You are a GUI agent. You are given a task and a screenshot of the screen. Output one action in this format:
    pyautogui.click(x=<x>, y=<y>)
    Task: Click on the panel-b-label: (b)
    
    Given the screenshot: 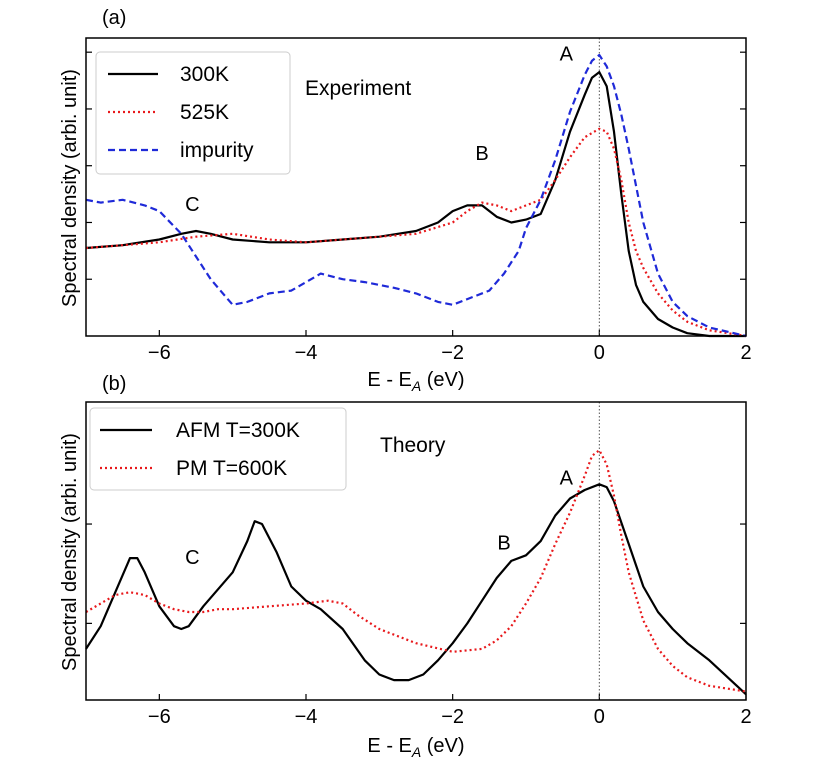 What is the action you would take?
    pyautogui.click(x=114, y=384)
    